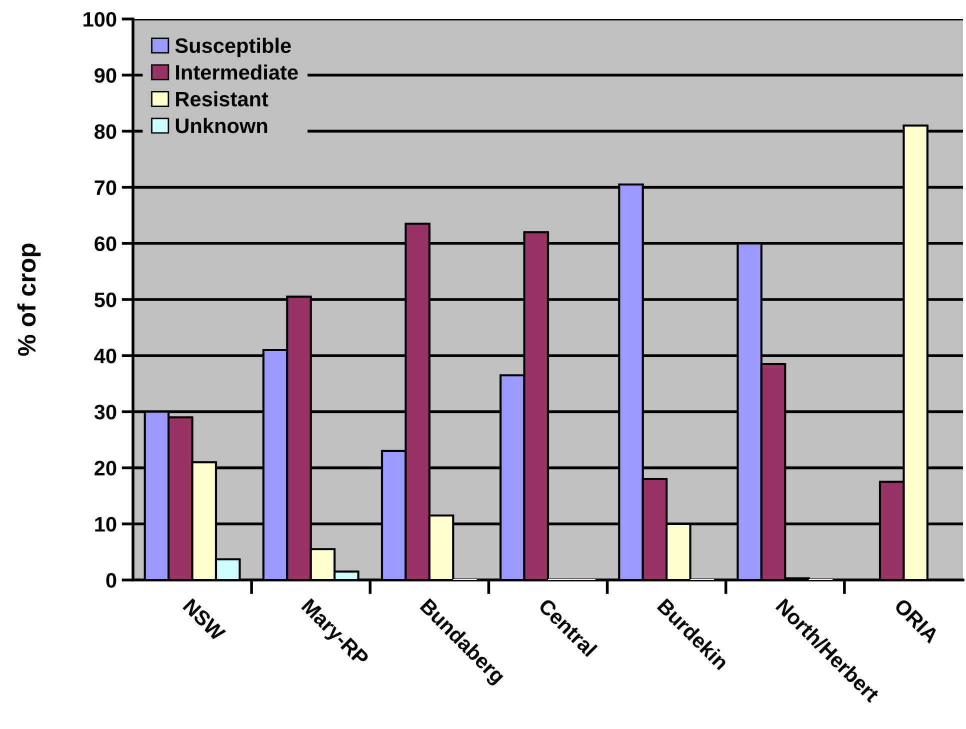  Describe the element at coordinates (105, 412) in the screenshot. I see `y-tick-label: 30` at that location.